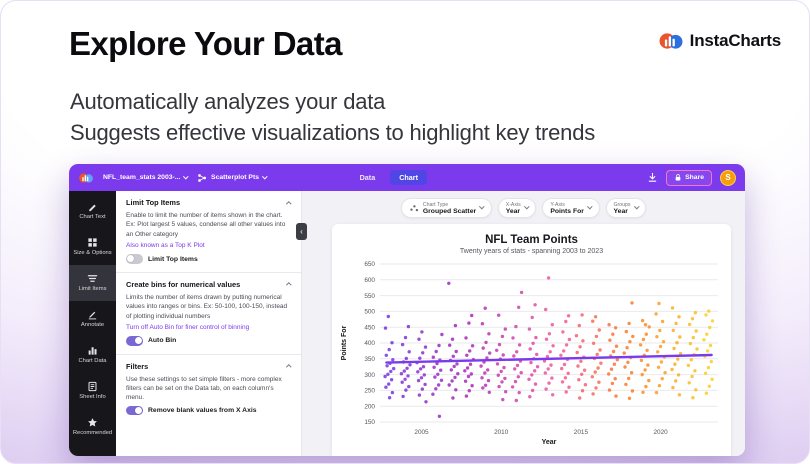  Describe the element at coordinates (208, 410) in the screenshot. I see `remove-blanks-toggle: Remove blank values from X Axis` at that location.